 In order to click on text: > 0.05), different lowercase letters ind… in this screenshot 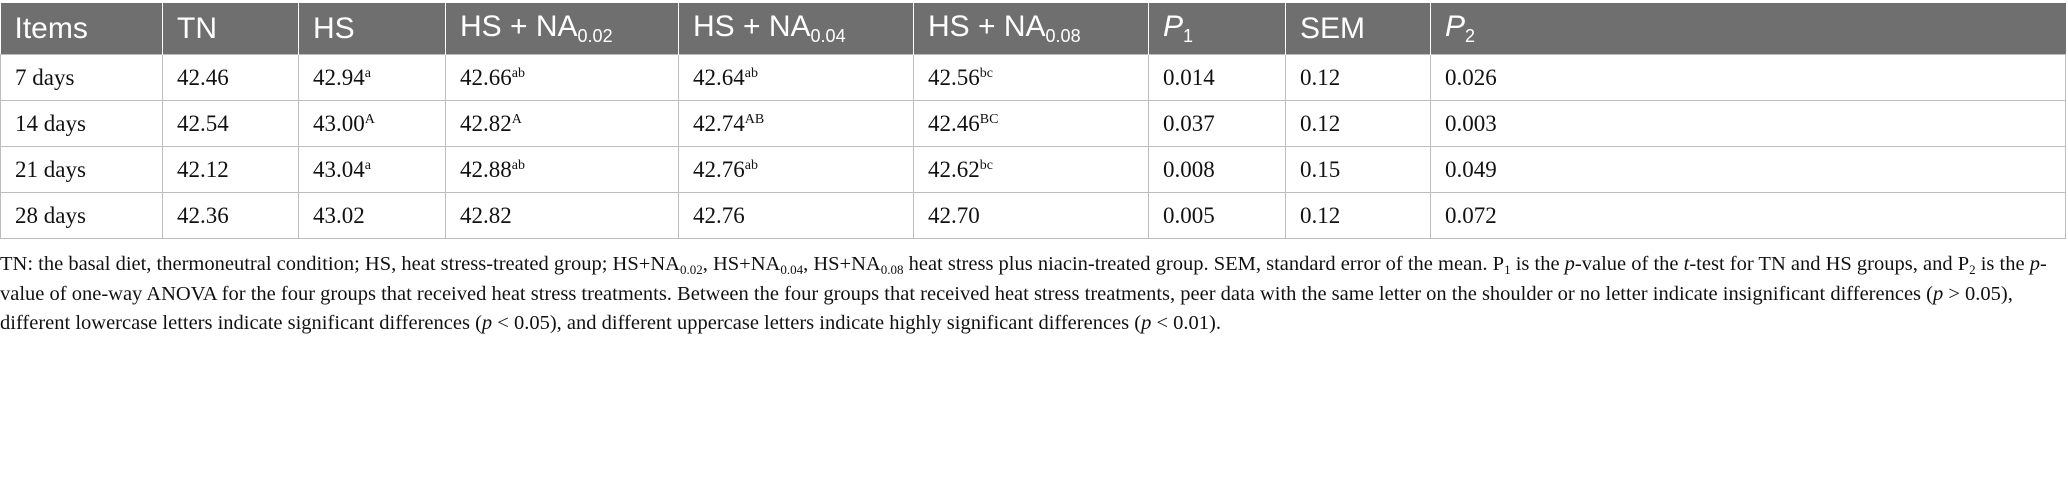, I will do `click(1006, 308)`.